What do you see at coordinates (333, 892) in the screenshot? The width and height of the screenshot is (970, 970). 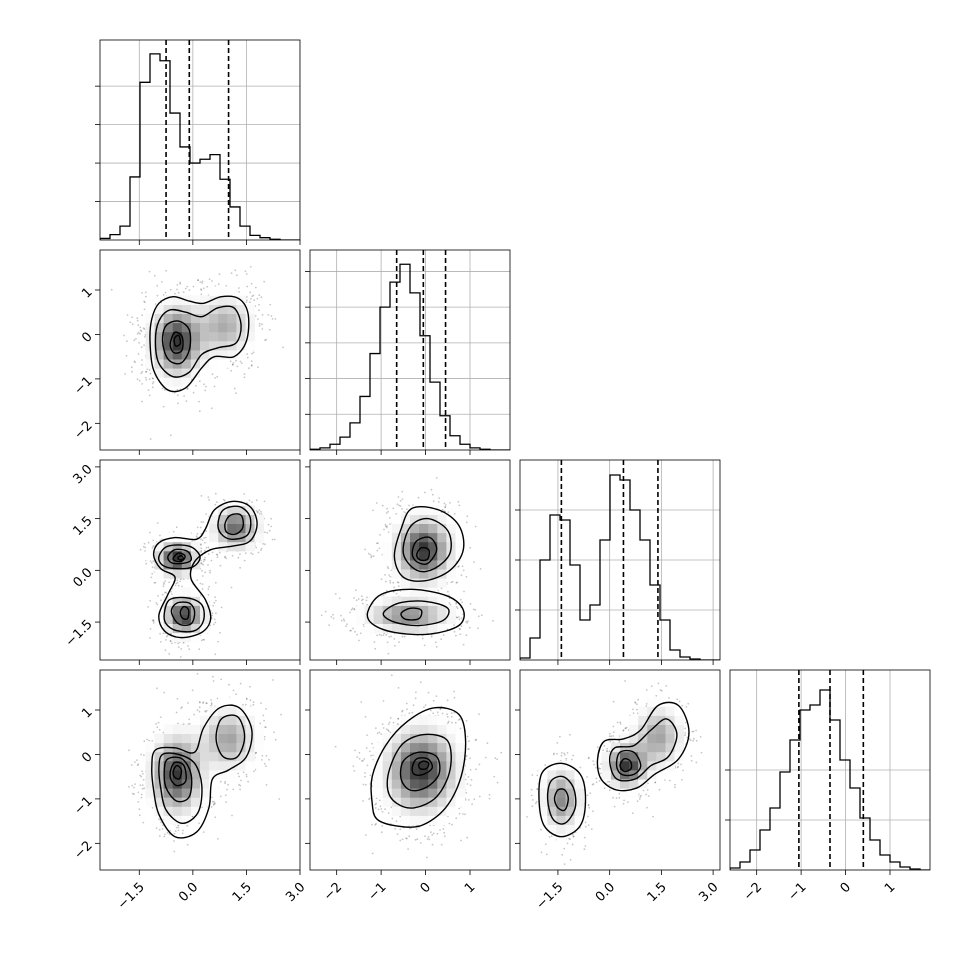 I see `xtick-label-1-0: −2` at bounding box center [333, 892].